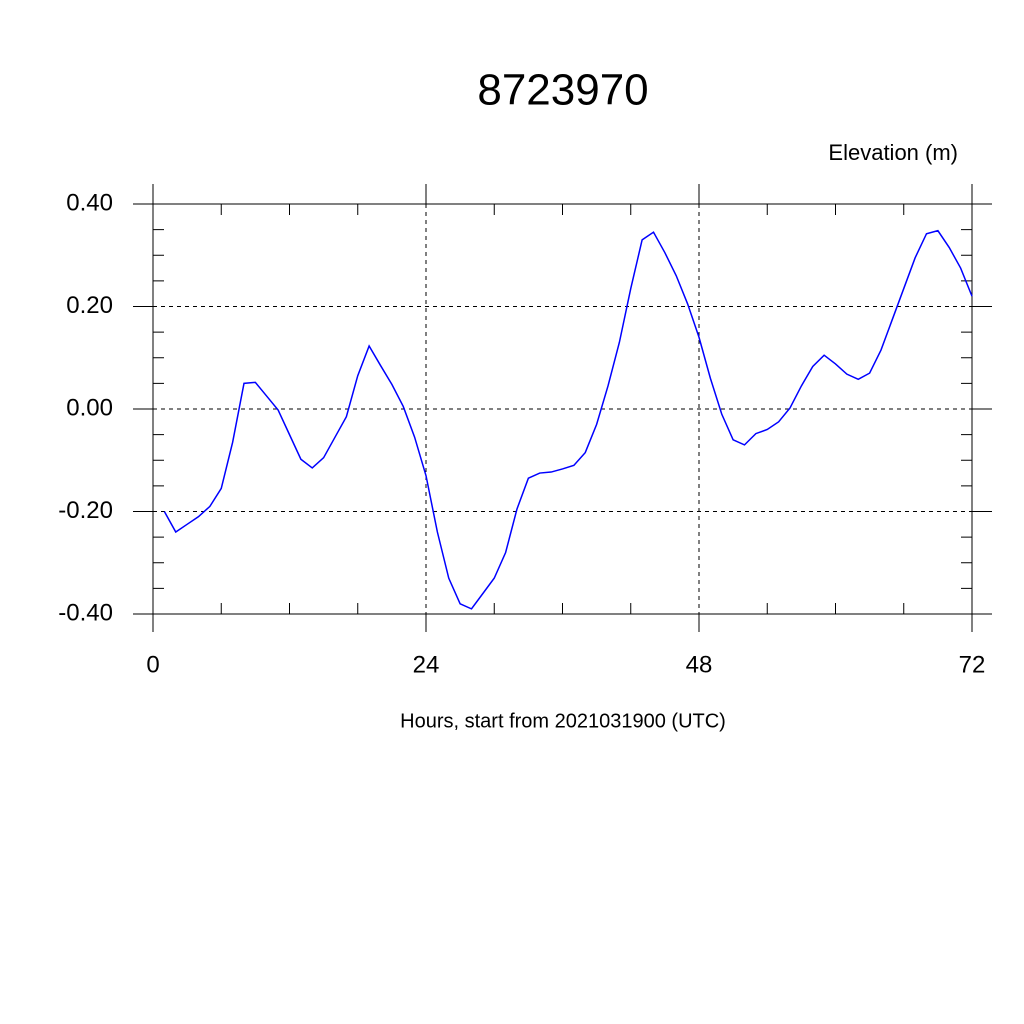 The height and width of the screenshot is (1024, 1024). Describe the element at coordinates (426, 664) in the screenshot. I see `x-tick-label: 24` at that location.